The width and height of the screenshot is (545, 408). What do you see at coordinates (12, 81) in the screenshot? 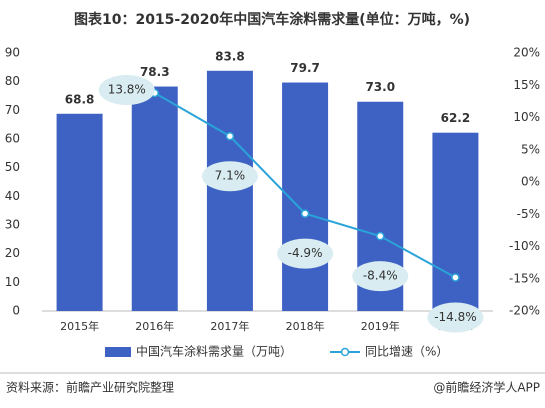
I see `y-tick-label: 80` at bounding box center [12, 81].